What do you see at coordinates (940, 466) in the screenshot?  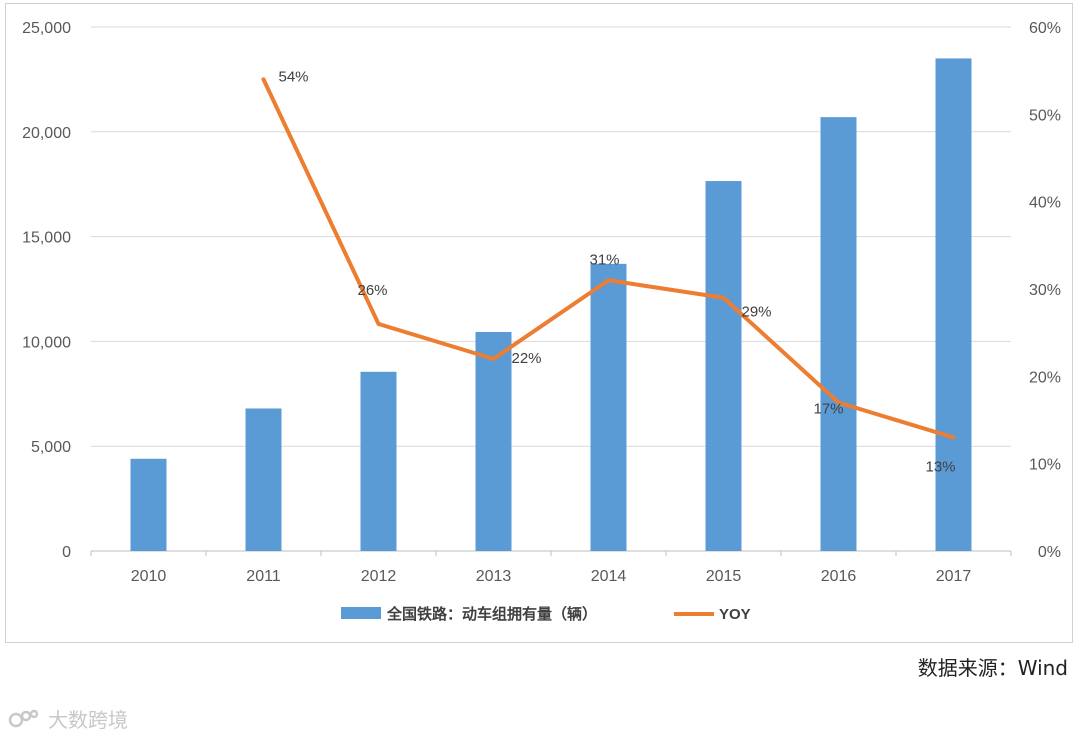 I see `yoy-data-label: 13%` at bounding box center [940, 466].